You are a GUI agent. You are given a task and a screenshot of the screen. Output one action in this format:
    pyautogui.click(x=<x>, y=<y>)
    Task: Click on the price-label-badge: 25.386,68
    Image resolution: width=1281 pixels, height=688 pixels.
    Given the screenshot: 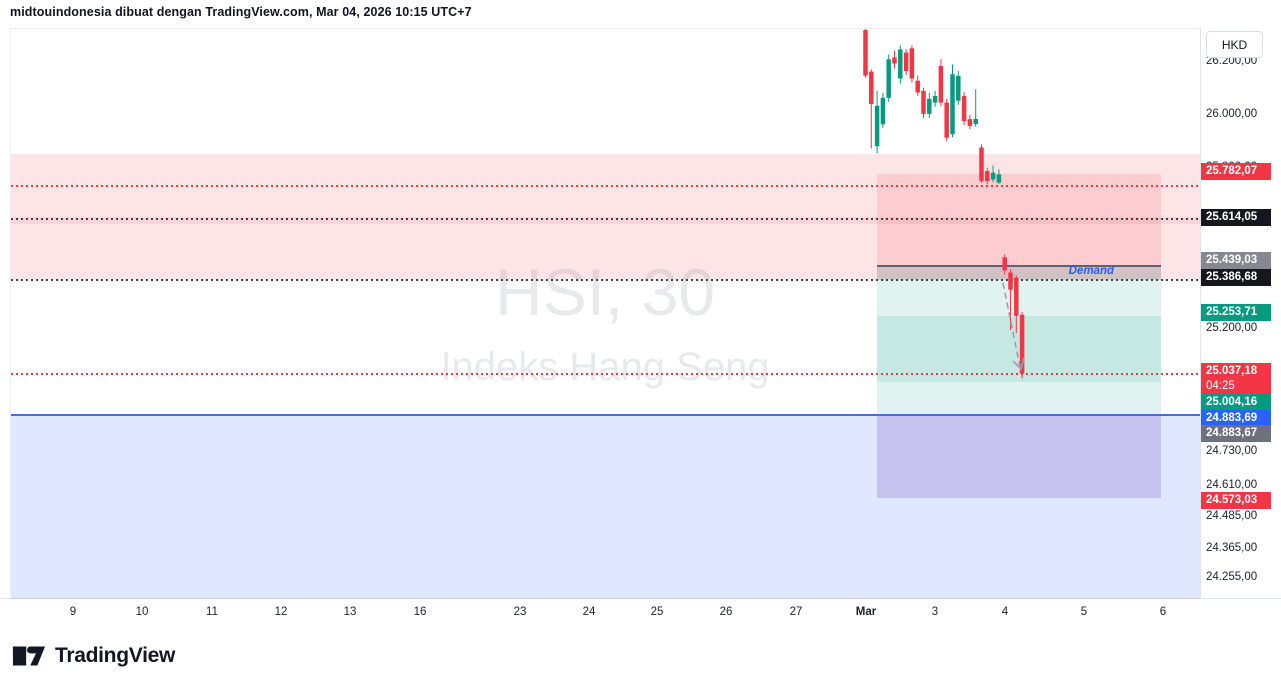 What is the action you would take?
    pyautogui.click(x=1236, y=277)
    